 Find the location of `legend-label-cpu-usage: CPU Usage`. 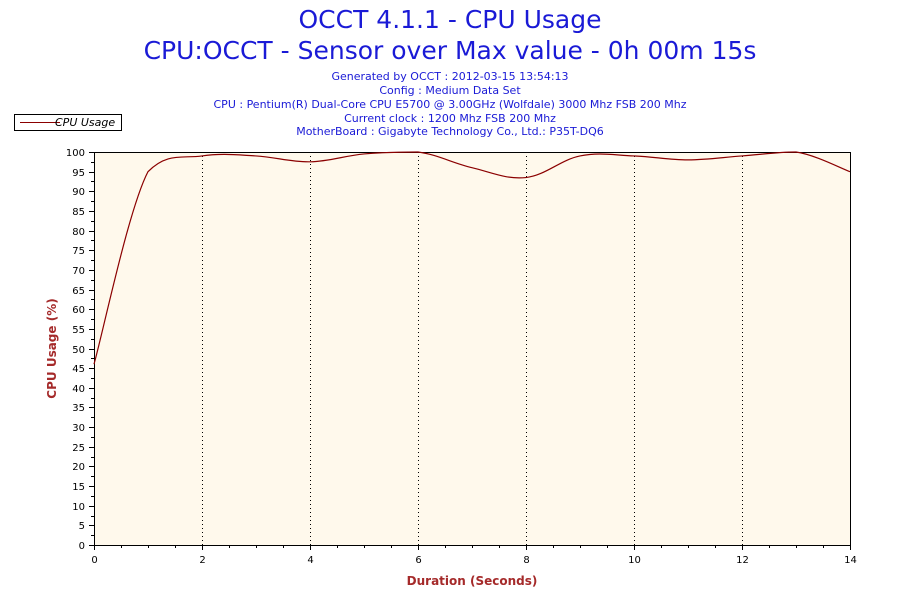

legend-label-cpu-usage: CPU Usage is located at coordinates (85, 122).